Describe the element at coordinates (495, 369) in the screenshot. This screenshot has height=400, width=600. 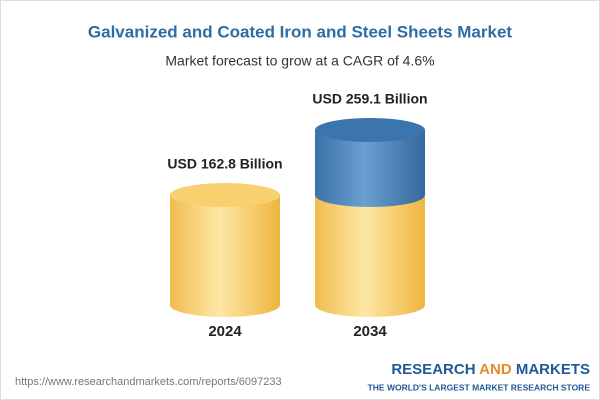
I see `brand-part: AND` at that location.